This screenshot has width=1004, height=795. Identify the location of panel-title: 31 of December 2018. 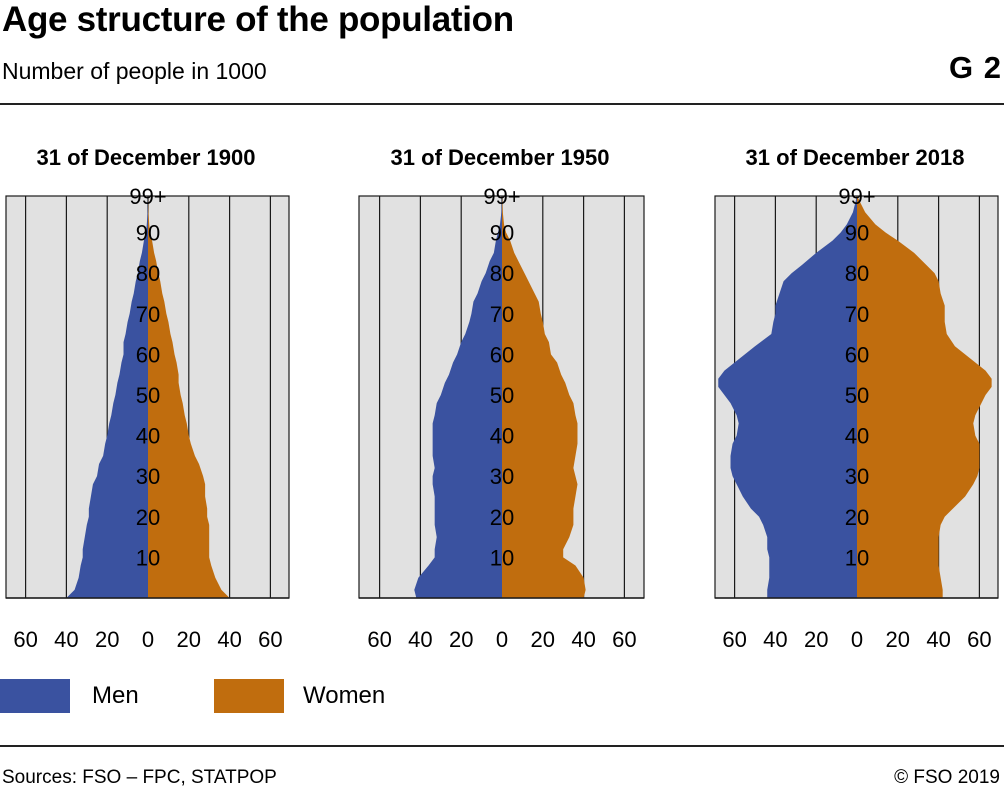
(855, 157).